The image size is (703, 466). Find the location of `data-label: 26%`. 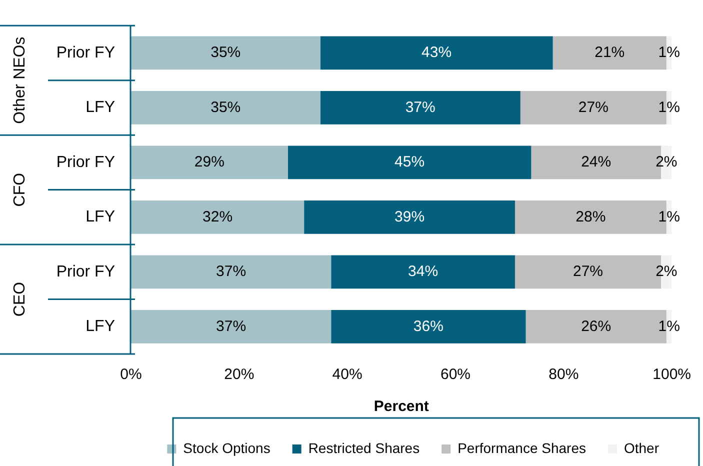

data-label: 26% is located at coordinates (596, 326).